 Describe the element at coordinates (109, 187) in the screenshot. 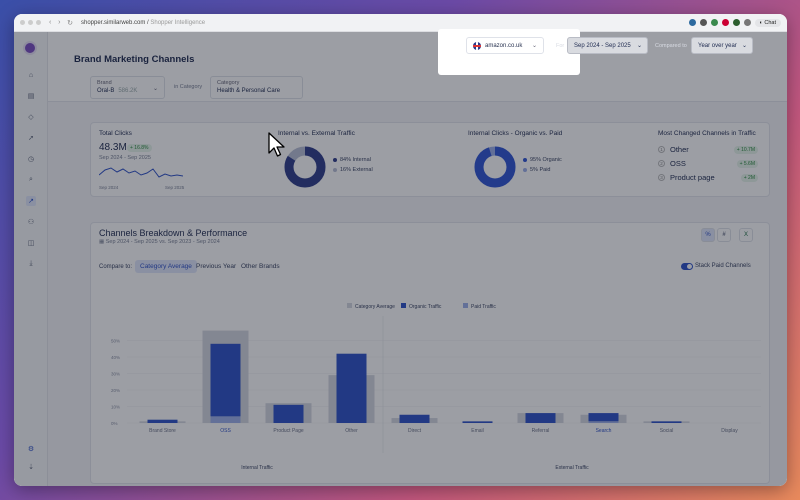

I see `sparkline-x-start: Sep 2024` at that location.